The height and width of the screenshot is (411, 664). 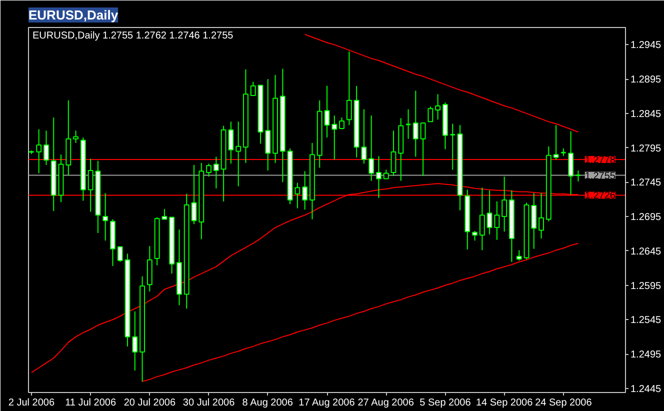 I want to click on x-tick-label: 17 Aug 2006, so click(x=327, y=403).